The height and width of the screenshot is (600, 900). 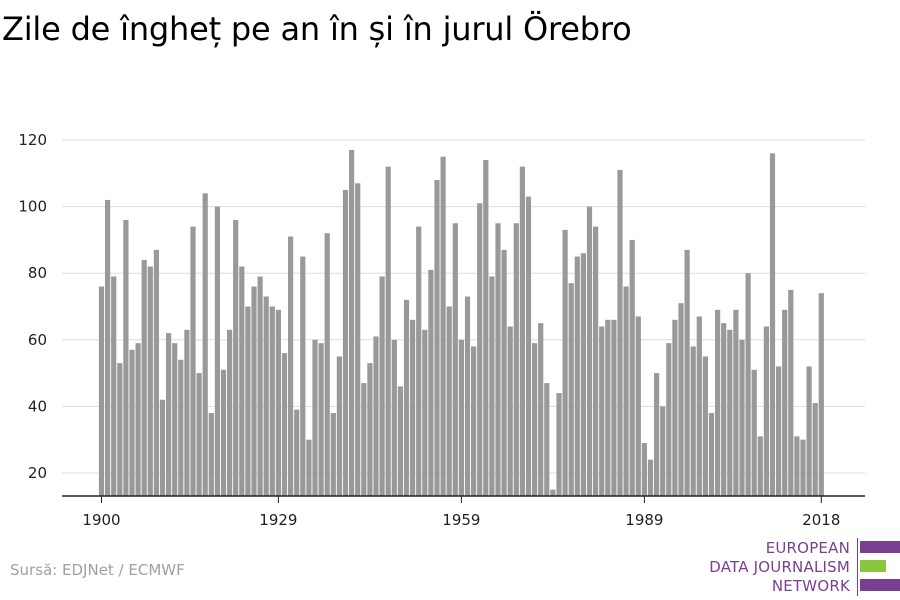 What do you see at coordinates (541, 409) in the screenshot?
I see `bar-1972` at bounding box center [541, 409].